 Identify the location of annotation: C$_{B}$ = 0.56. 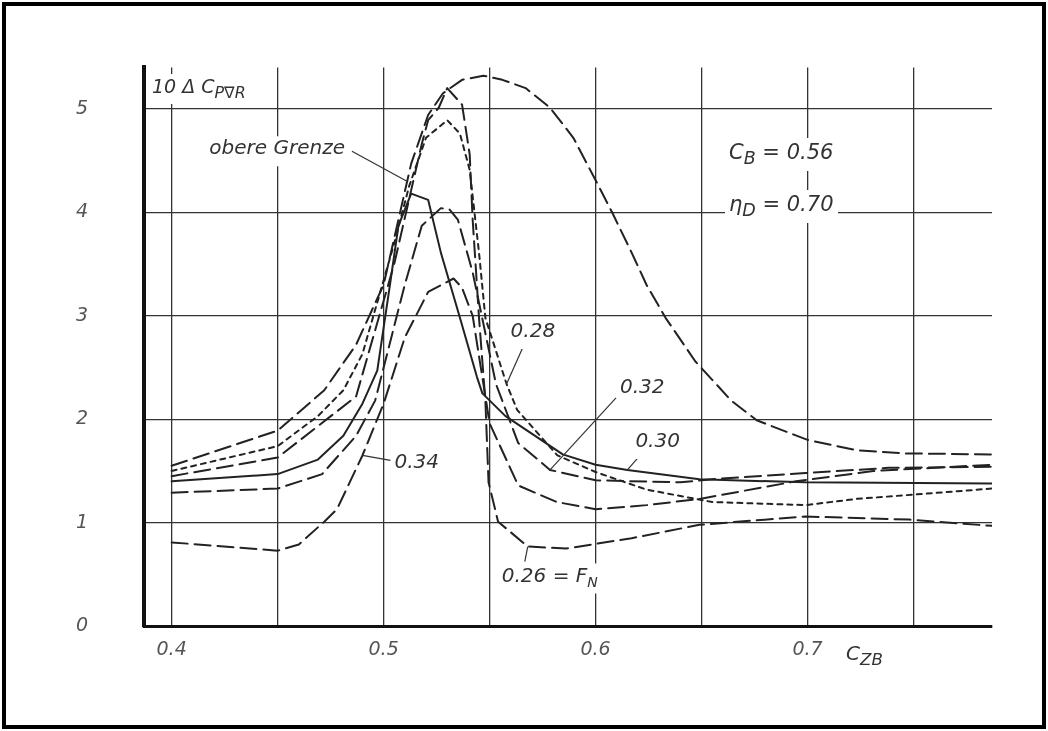
(781, 155).